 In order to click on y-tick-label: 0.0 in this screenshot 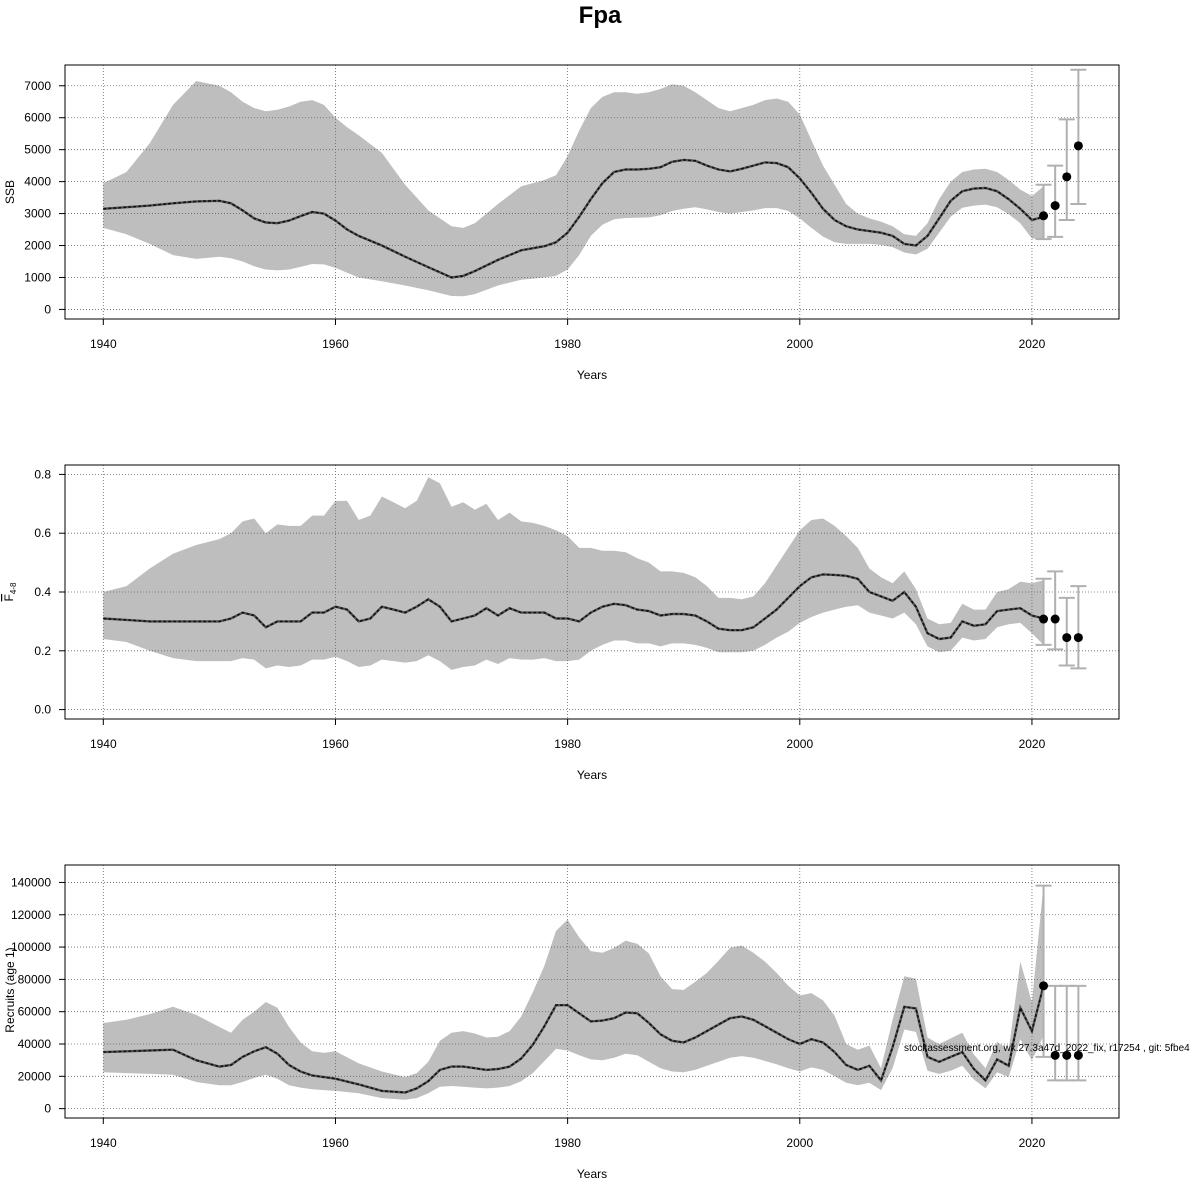, I will do `click(42, 710)`.